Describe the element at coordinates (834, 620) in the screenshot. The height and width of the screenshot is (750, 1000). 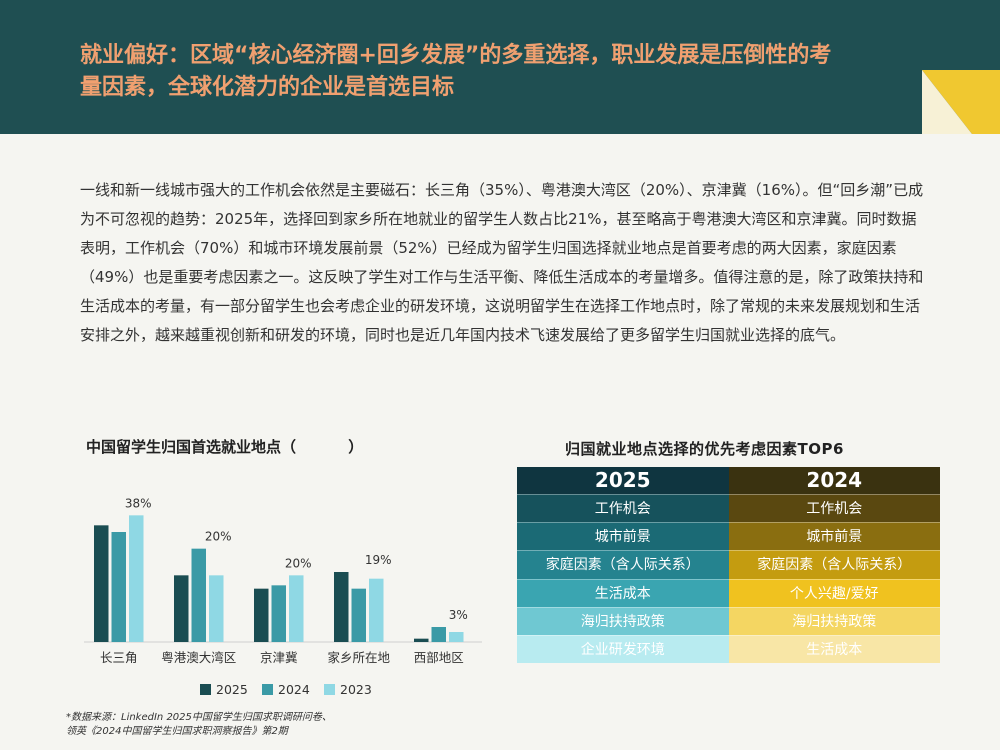
I see `cell-2024: 海归扶持政策` at that location.